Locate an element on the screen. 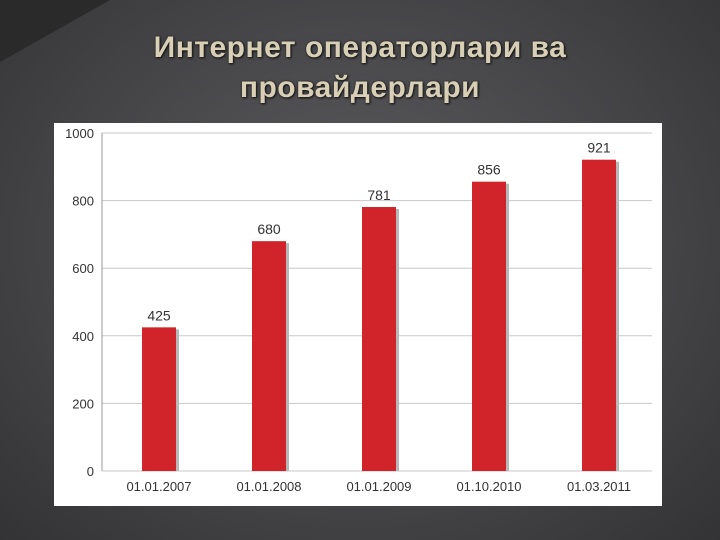 The image size is (720, 540). bar-value-label: 781 is located at coordinates (379, 195).